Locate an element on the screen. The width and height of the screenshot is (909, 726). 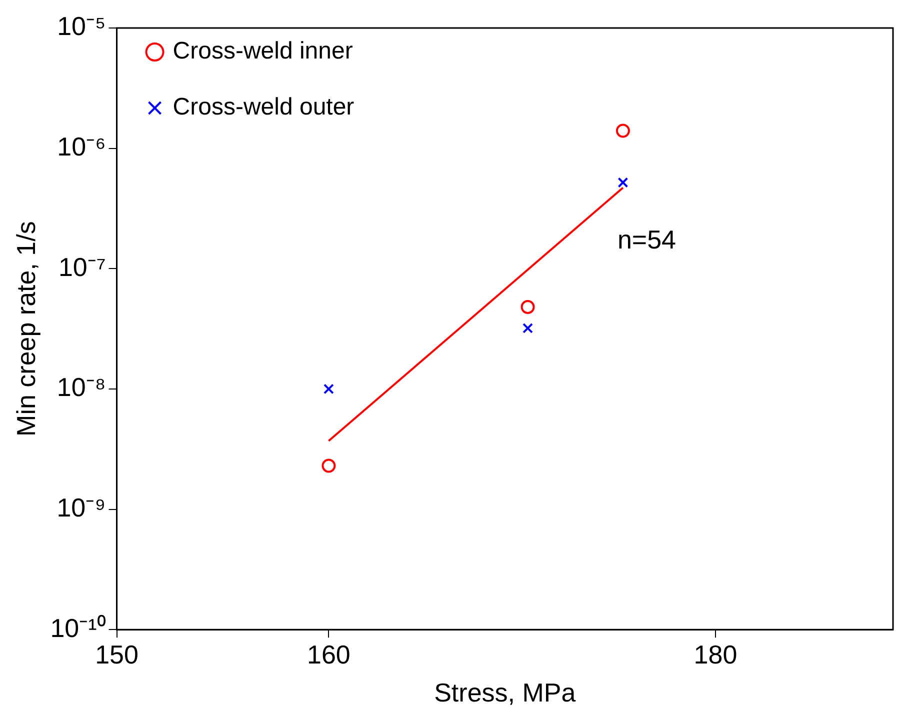
y-tick-label: 10⁻⁵ is located at coordinates (81, 26).